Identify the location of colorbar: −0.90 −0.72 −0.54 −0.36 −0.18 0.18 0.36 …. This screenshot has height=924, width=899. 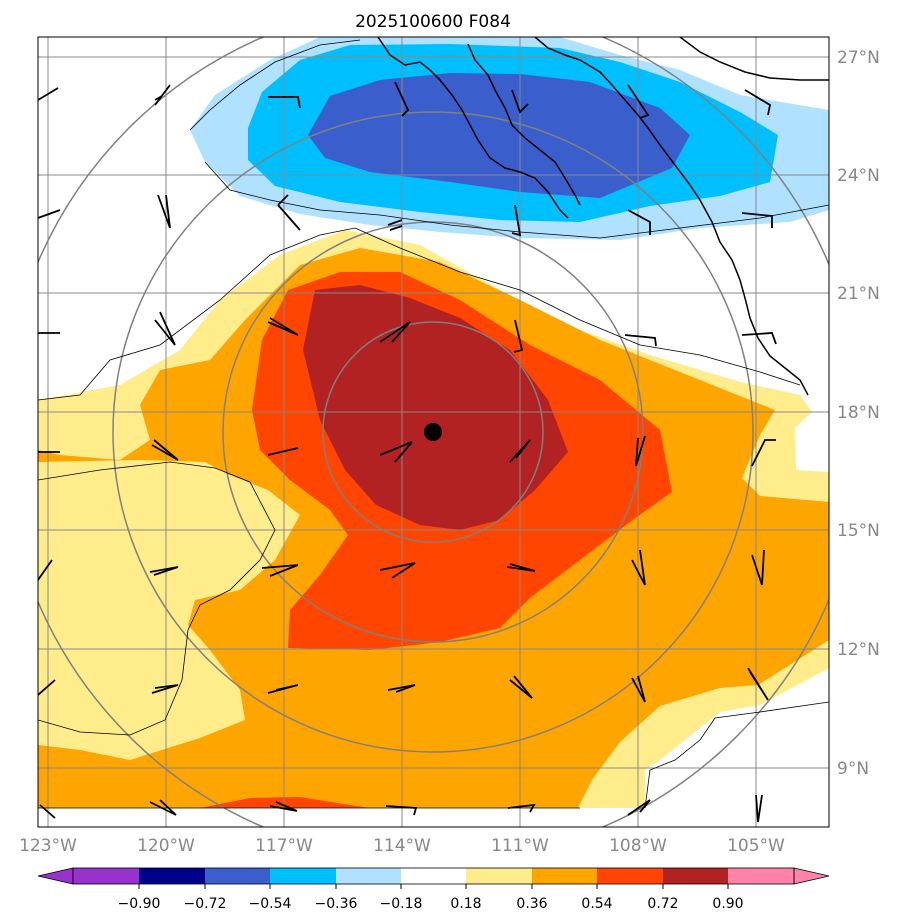
(433, 889).